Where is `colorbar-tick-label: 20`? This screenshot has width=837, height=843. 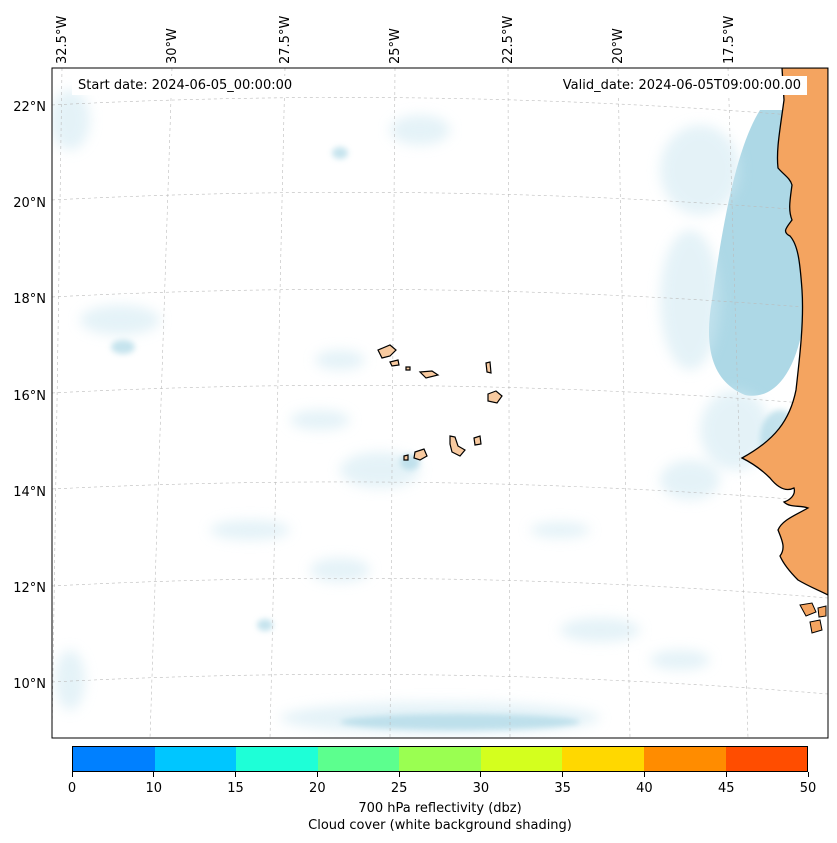
colorbar-tick-label: 20 is located at coordinates (317, 788).